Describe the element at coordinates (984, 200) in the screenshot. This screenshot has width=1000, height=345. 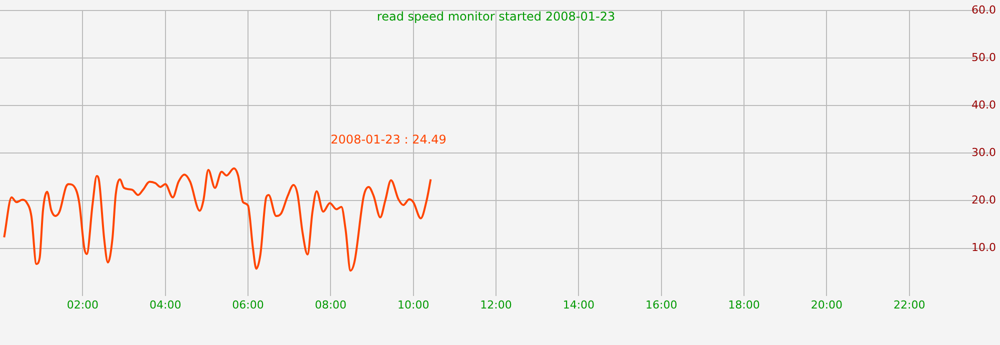
I see `y-tick-label: 20.0` at that location.